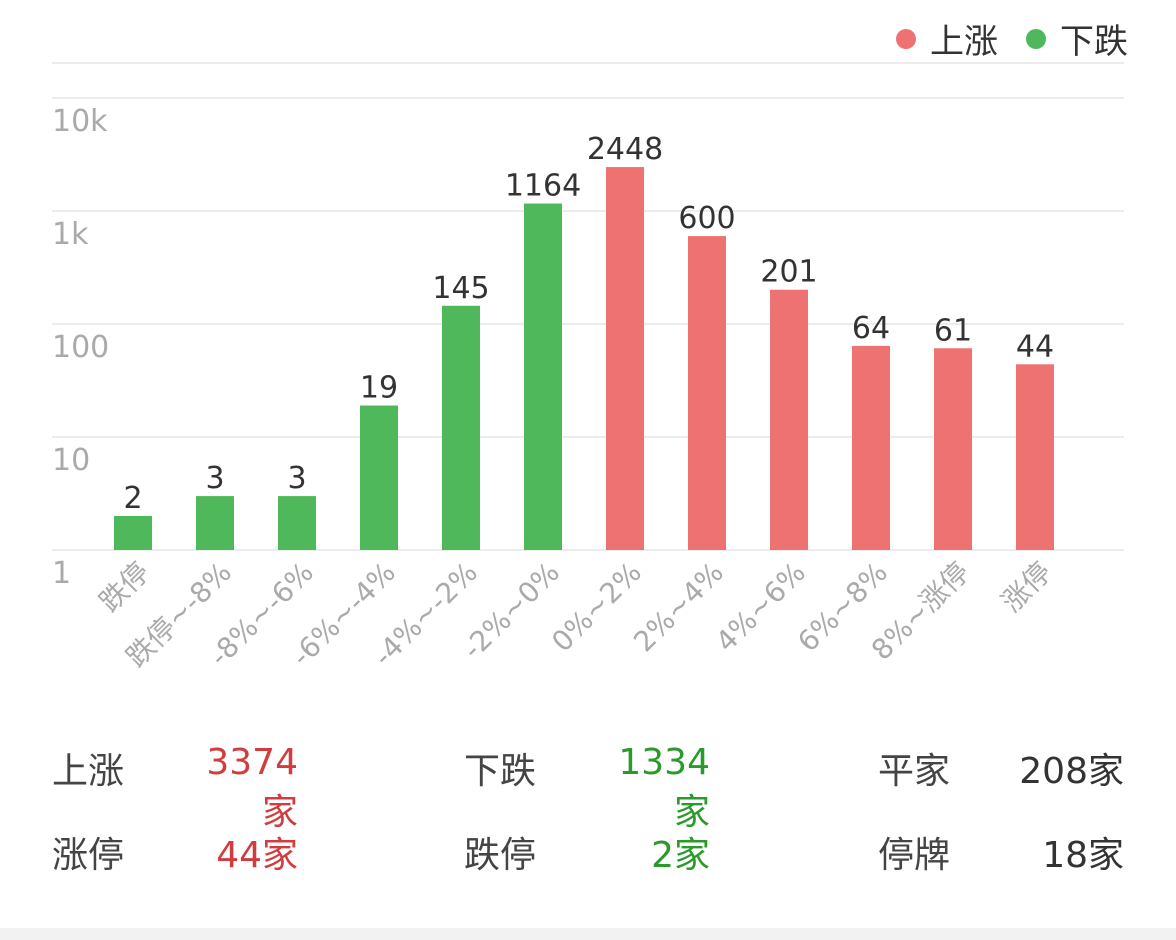 The image size is (1176, 940). What do you see at coordinates (625, 149) in the screenshot?
I see `bar-value-label: 2448` at bounding box center [625, 149].